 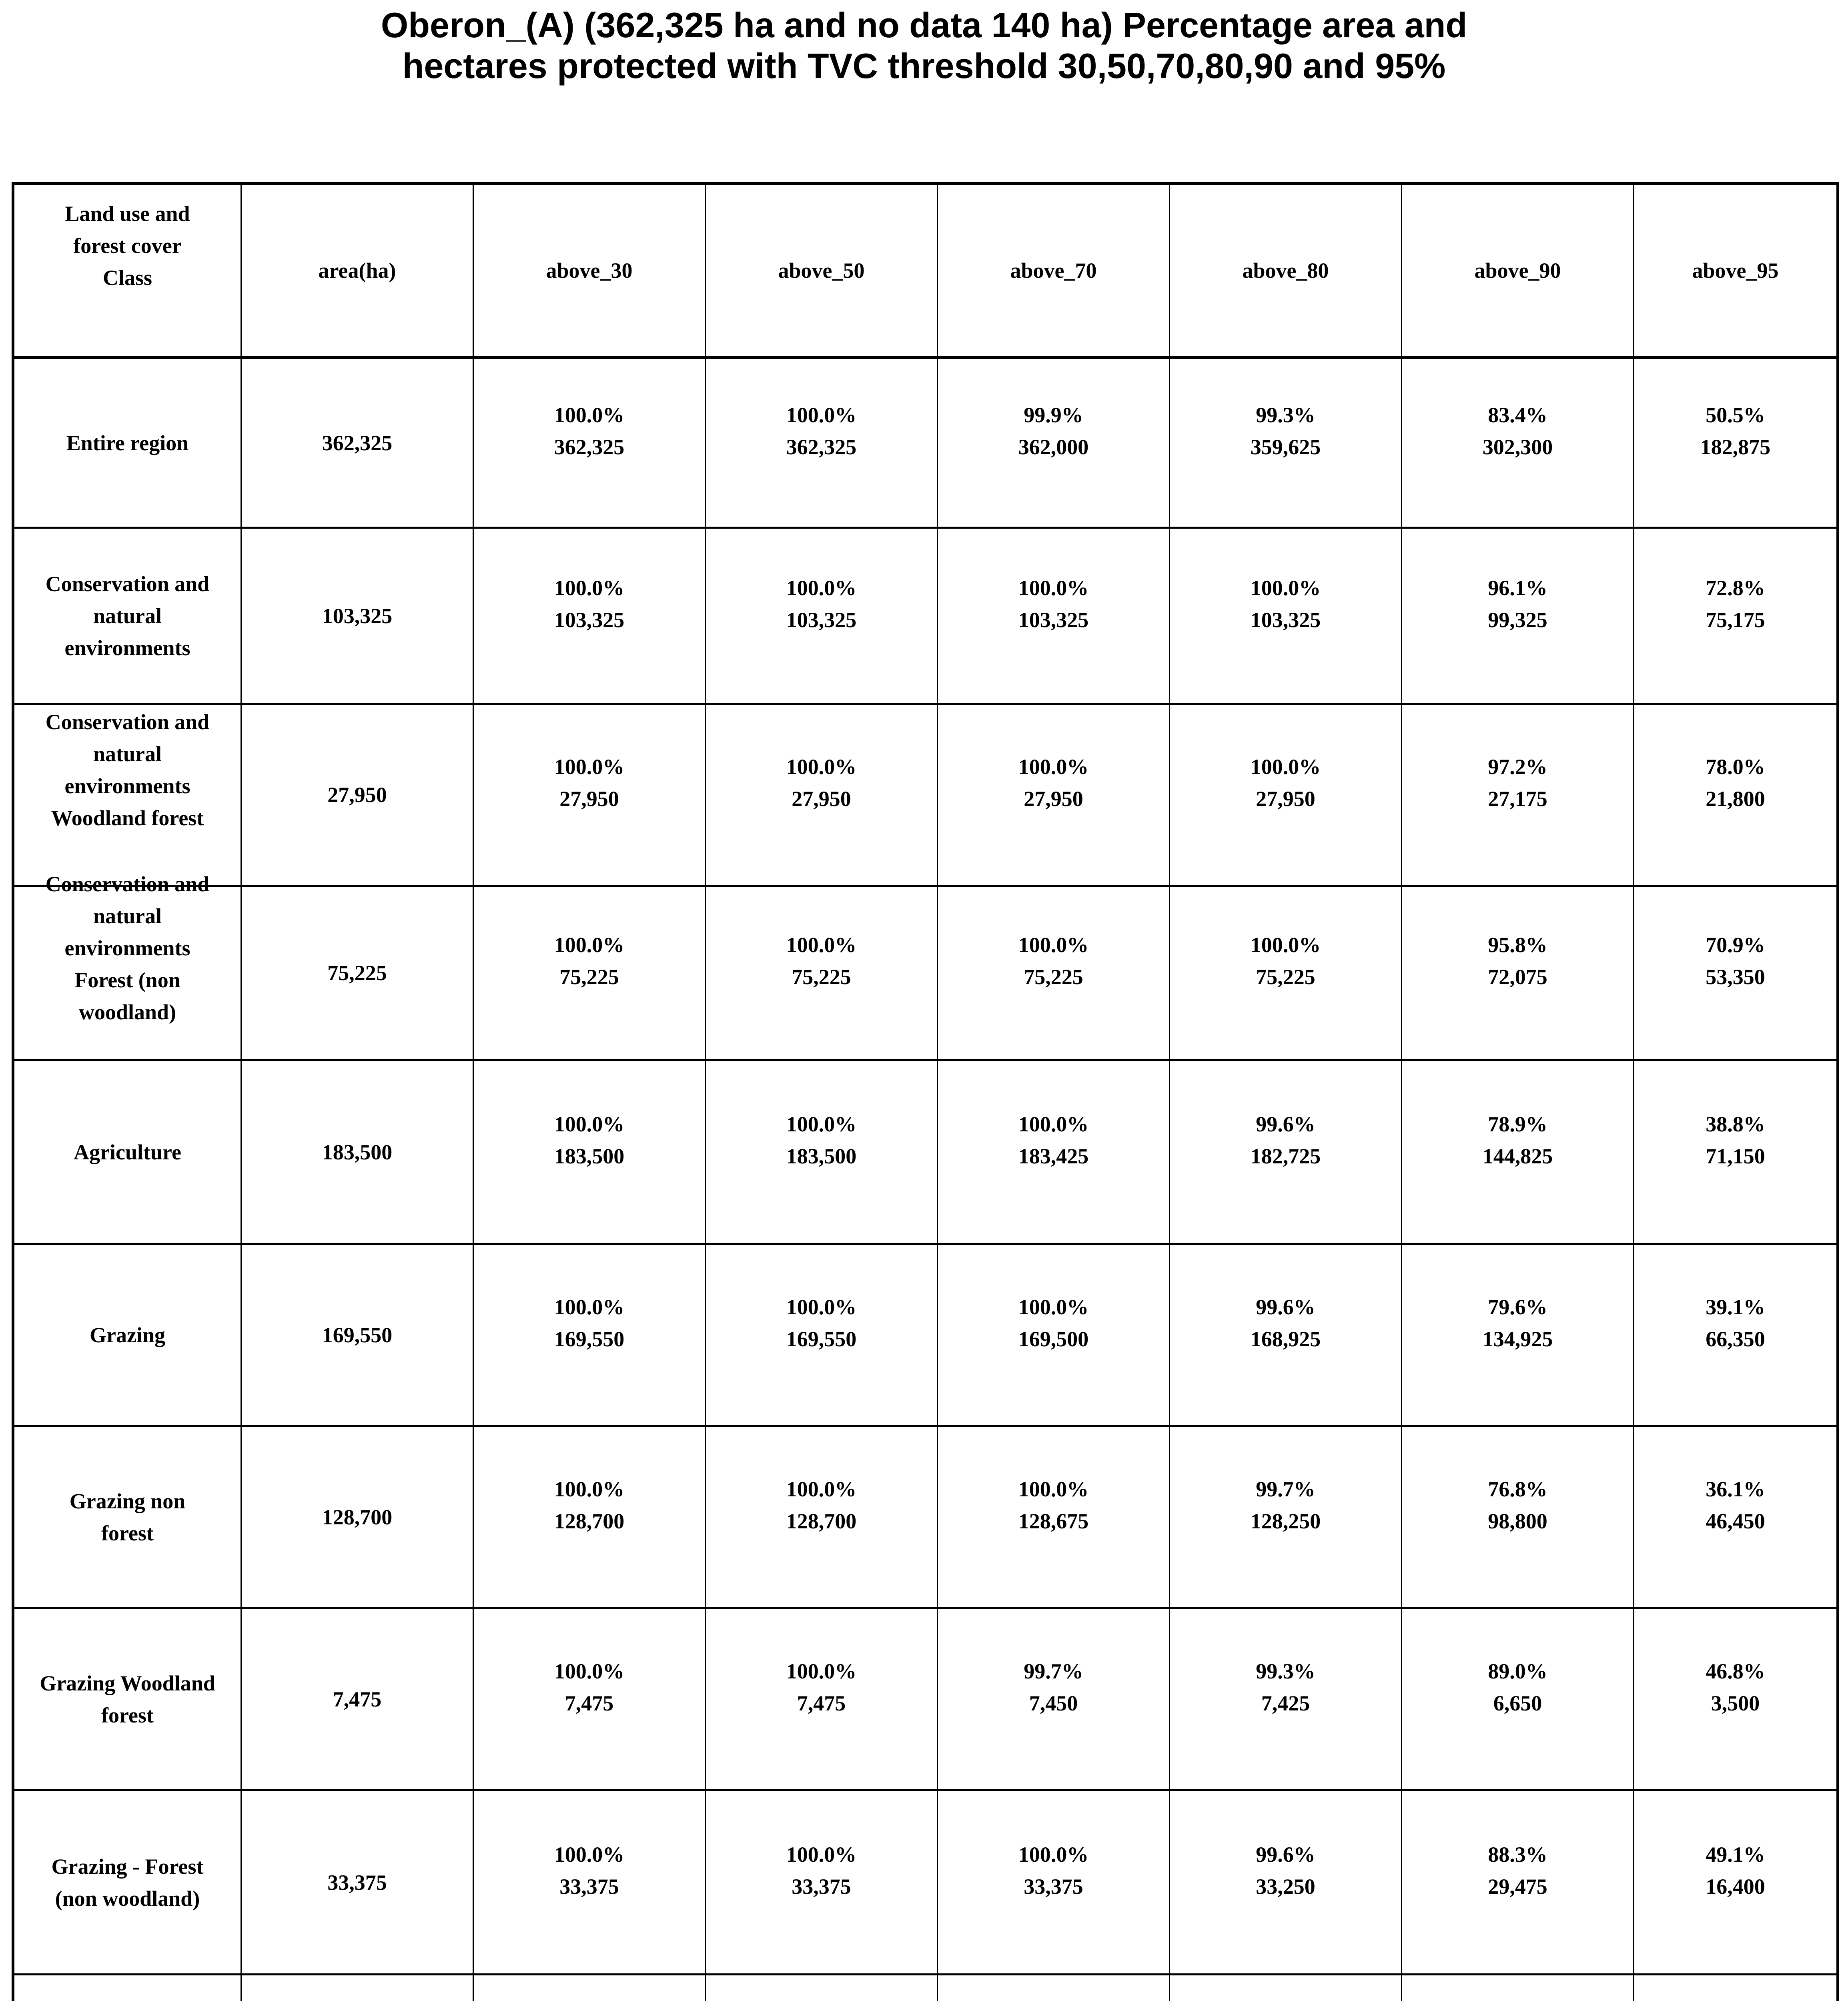 I want to click on cell-r0-c1: 100.0% 362,325, so click(x=821, y=443).